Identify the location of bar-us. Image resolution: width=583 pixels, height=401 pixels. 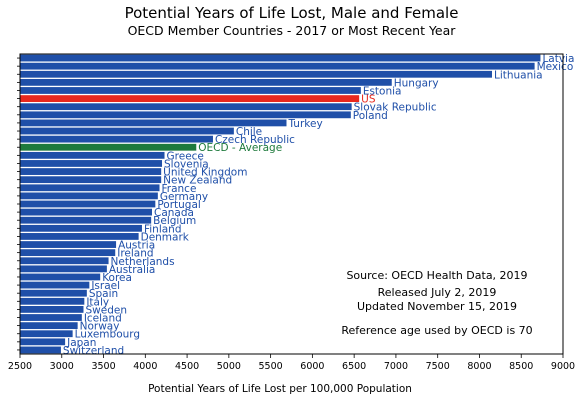
(190, 98).